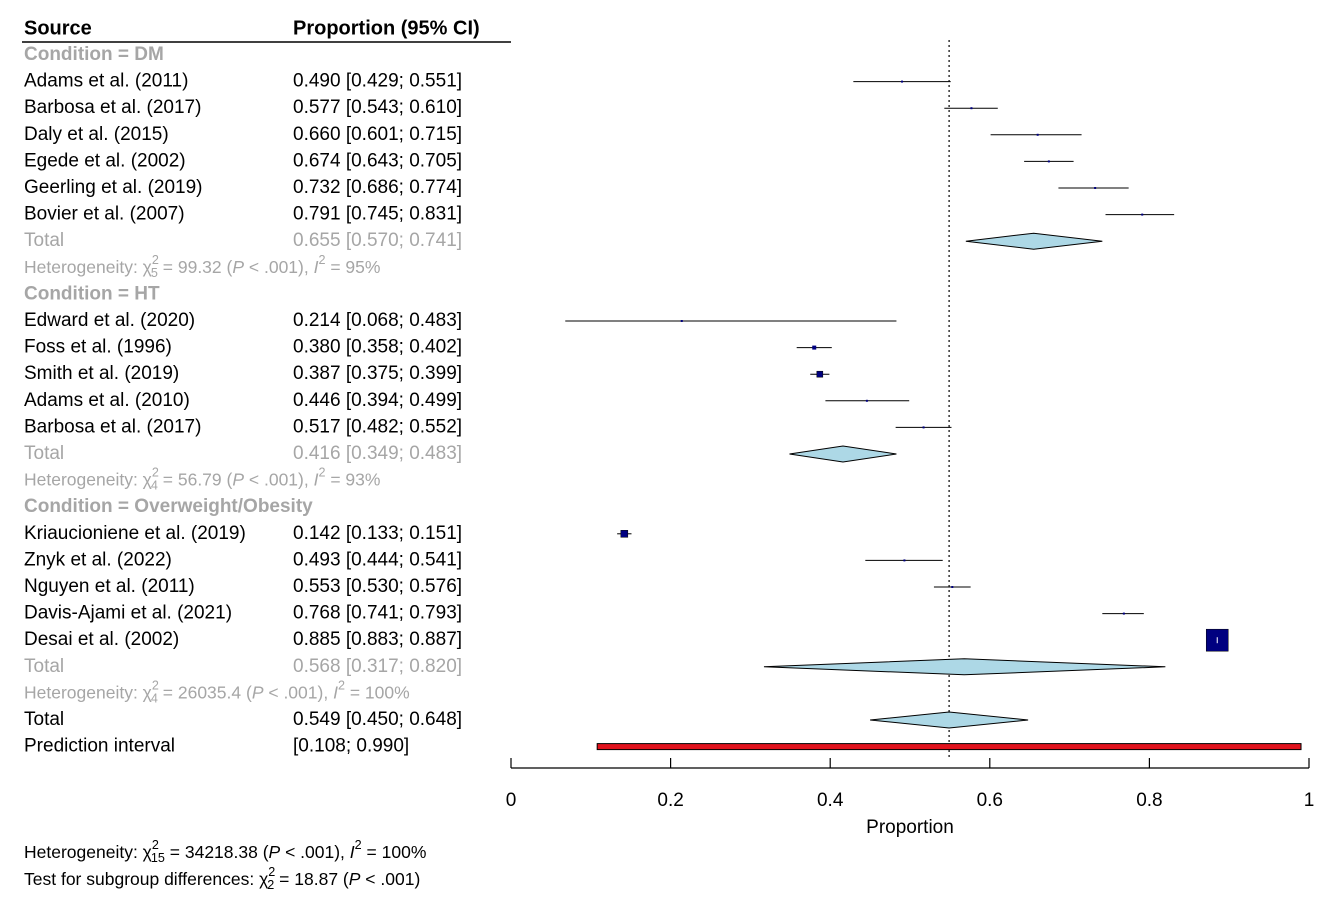 The height and width of the screenshot is (907, 1333). Describe the element at coordinates (377, 187) in the screenshot. I see `study-estimate: 0.732 [0.686; 0.774]` at that location.